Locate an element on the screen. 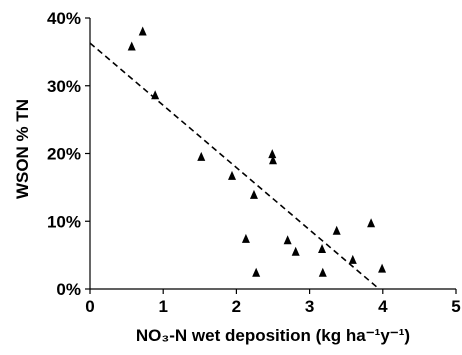  y-tick-label: 0% is located at coordinates (68, 289).